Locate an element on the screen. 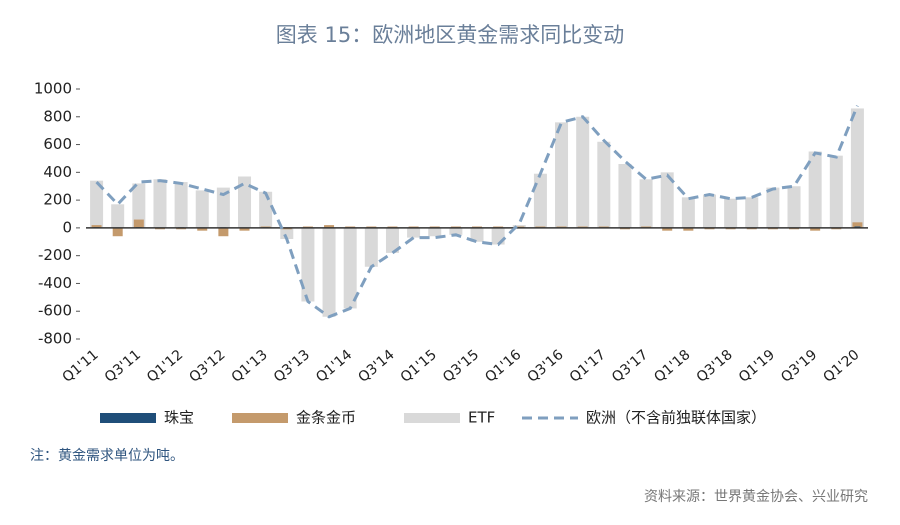 The height and width of the screenshot is (525, 900). x-tick-label: Q1'17 is located at coordinates (588, 366).